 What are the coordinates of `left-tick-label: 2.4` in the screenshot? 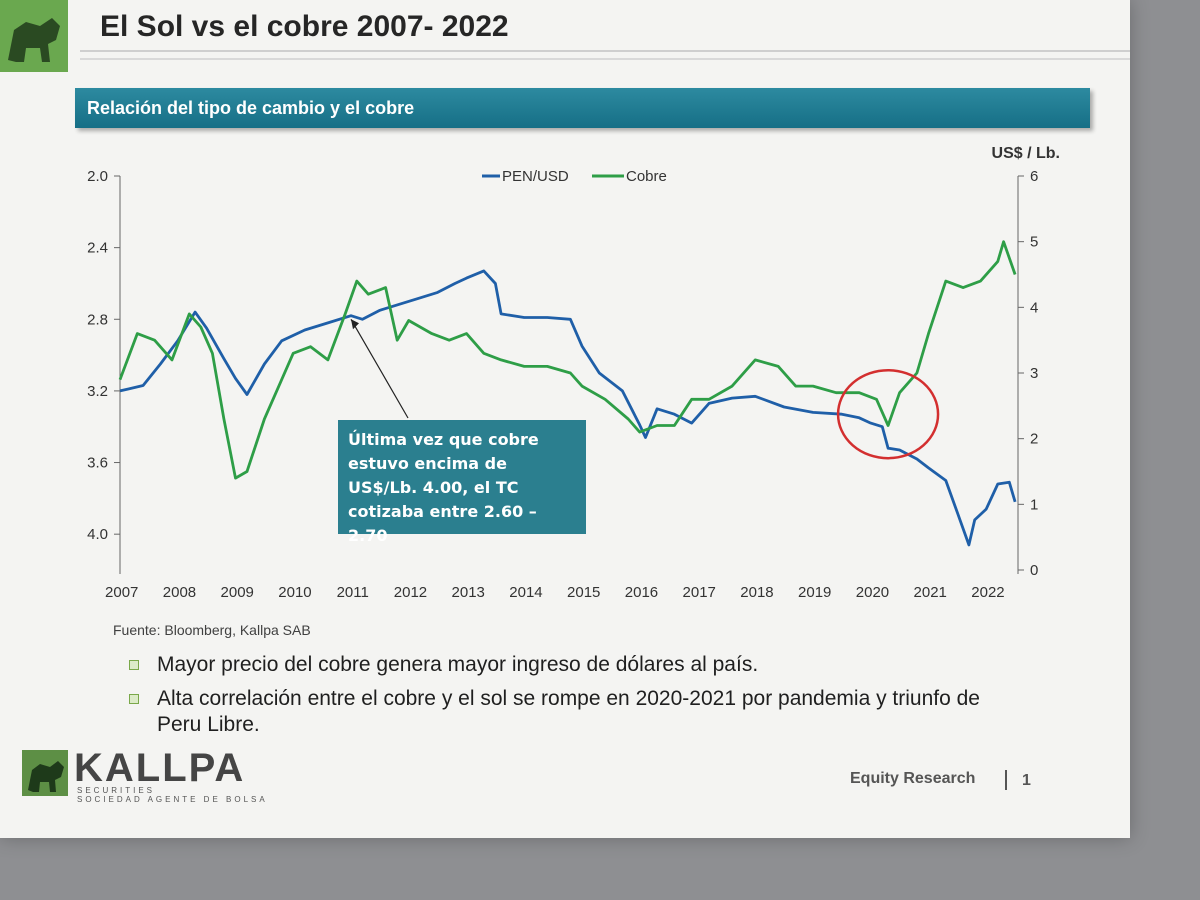 It's located at (97, 248).